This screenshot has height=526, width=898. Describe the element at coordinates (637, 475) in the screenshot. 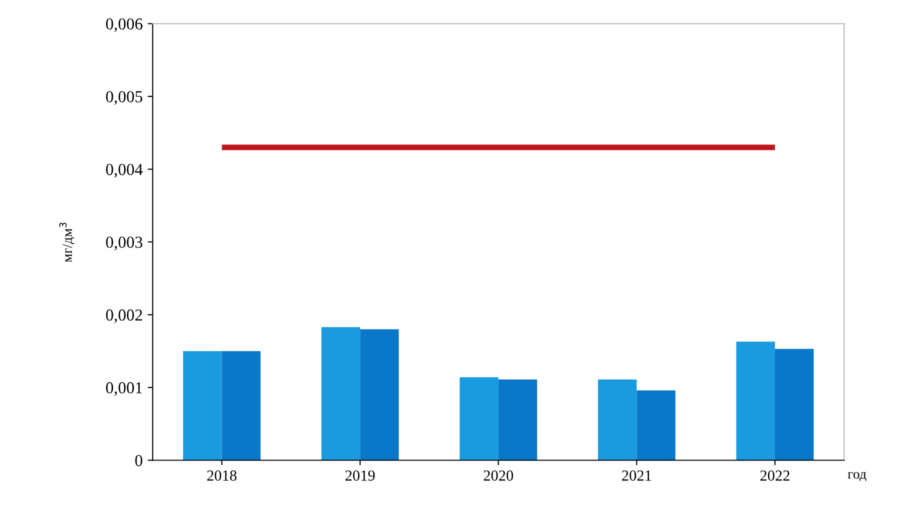

I see `x-tick-label: 2021` at that location.